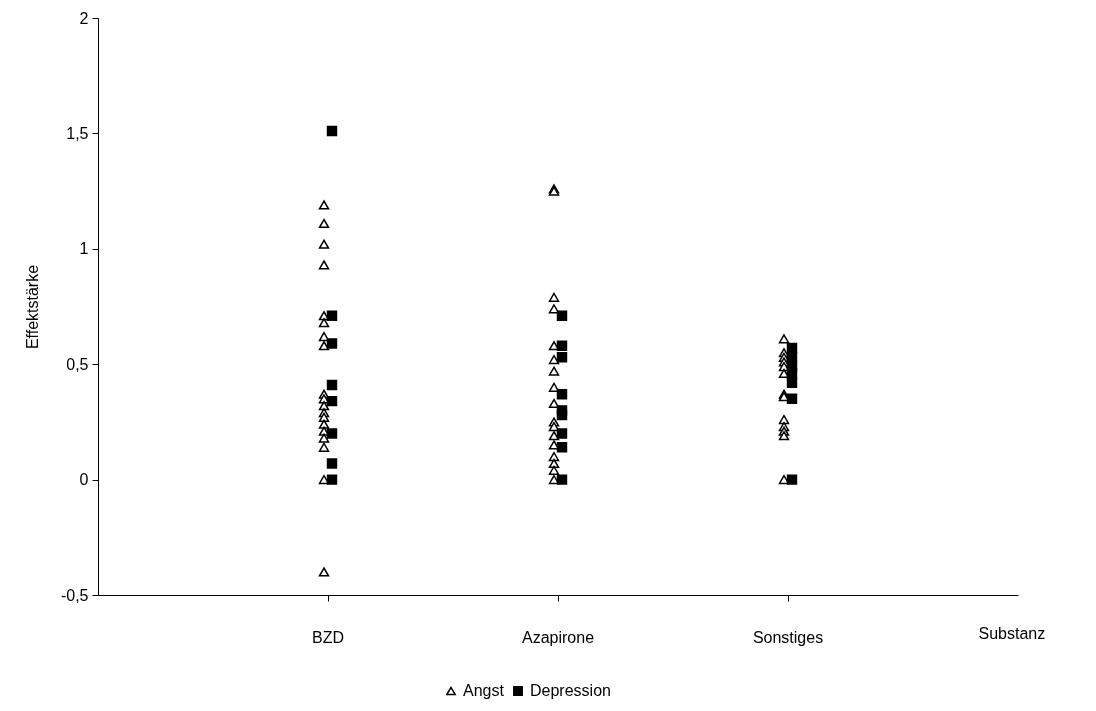 This screenshot has height=711, width=1096. I want to click on x-tick-label: Sonstiges, so click(788, 637).